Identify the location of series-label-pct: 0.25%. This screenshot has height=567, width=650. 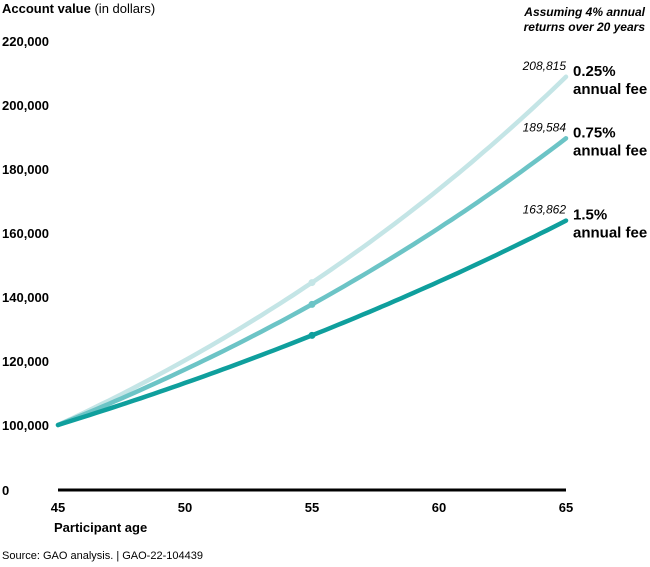
(594, 71).